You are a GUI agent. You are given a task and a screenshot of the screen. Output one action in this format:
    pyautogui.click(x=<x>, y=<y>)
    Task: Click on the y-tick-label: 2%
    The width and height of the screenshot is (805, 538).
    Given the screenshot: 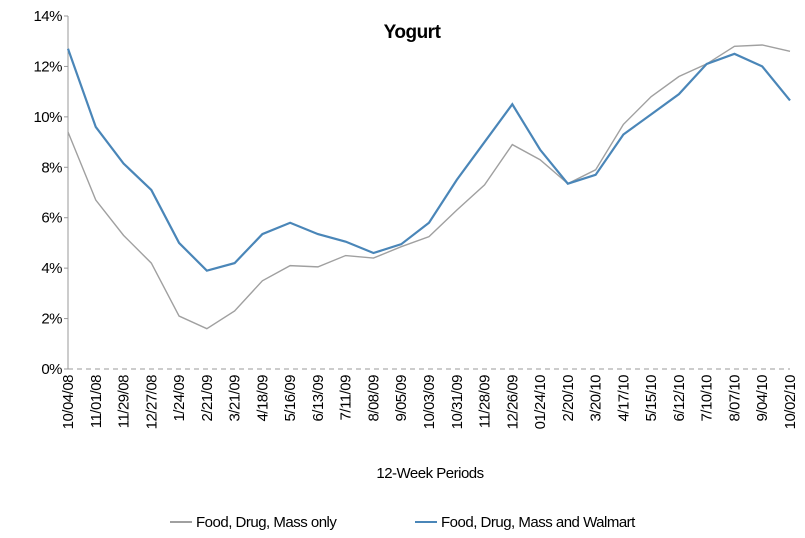 What is the action you would take?
    pyautogui.click(x=51, y=319)
    